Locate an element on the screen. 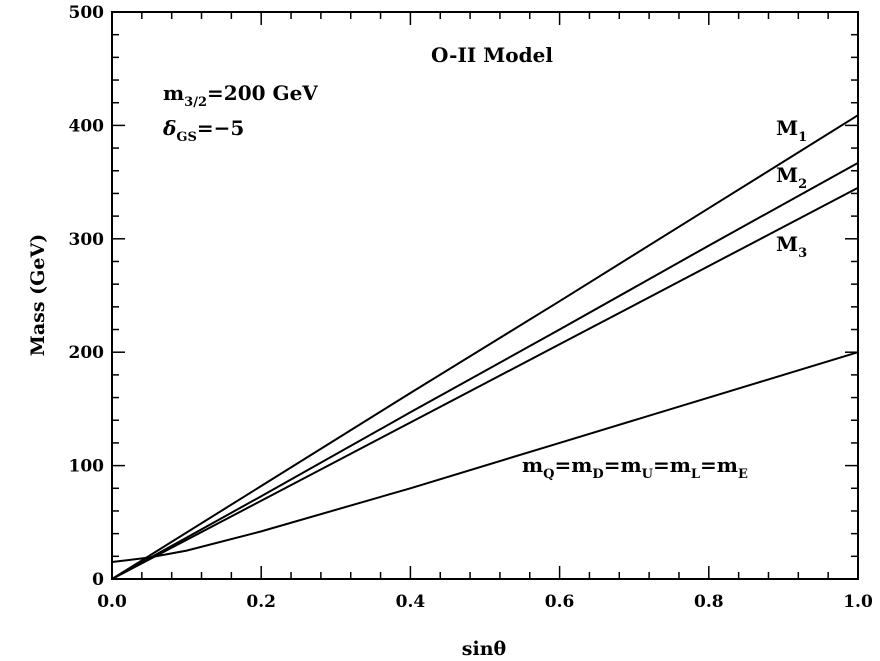 Image resolution: width=880 pixels, height=661 pixels. annotation-delta: δGS=−5 is located at coordinates (203, 130).